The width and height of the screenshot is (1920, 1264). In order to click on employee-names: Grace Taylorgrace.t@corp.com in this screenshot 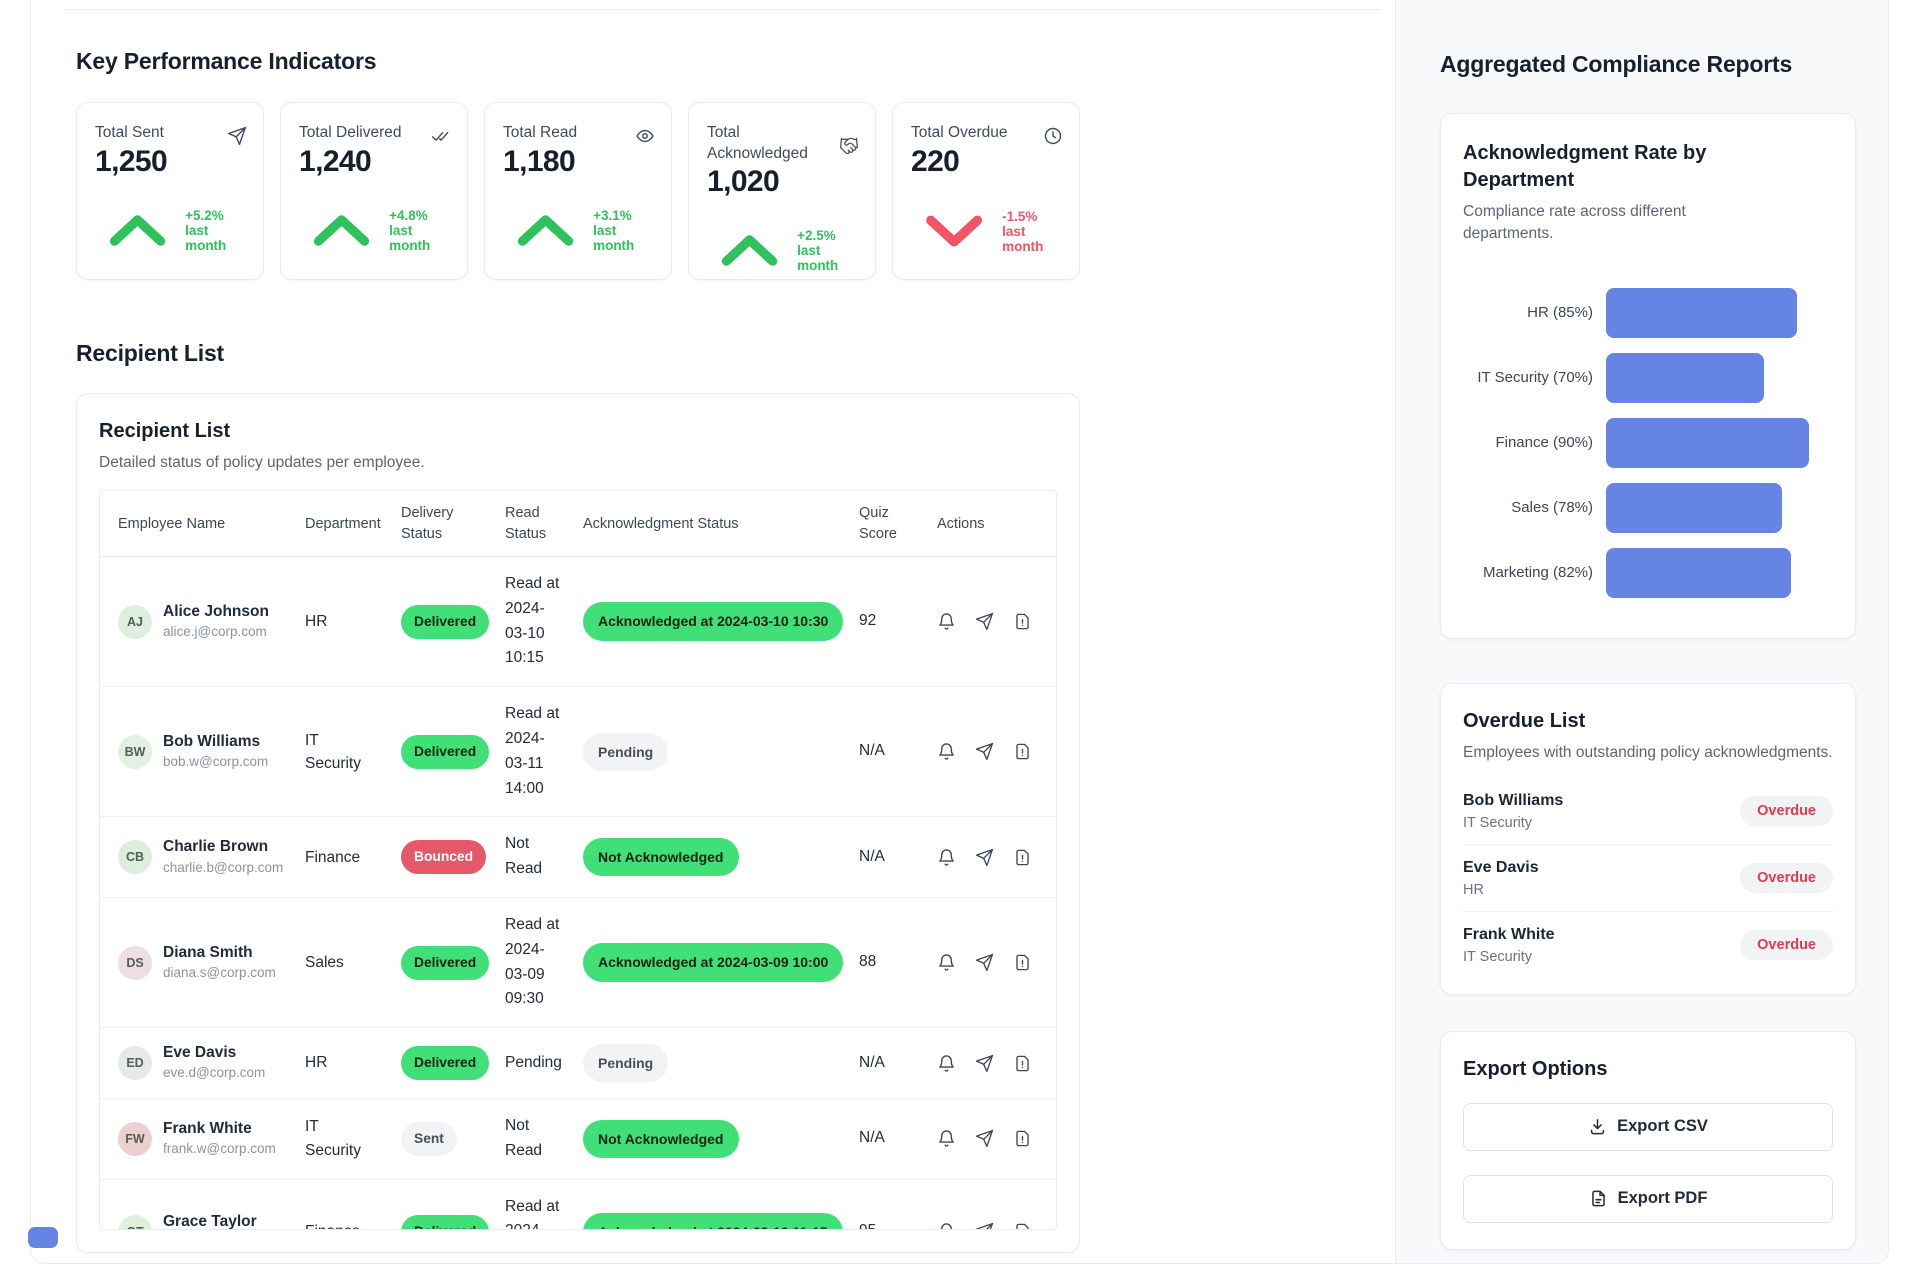, I will do `click(218, 1221)`.